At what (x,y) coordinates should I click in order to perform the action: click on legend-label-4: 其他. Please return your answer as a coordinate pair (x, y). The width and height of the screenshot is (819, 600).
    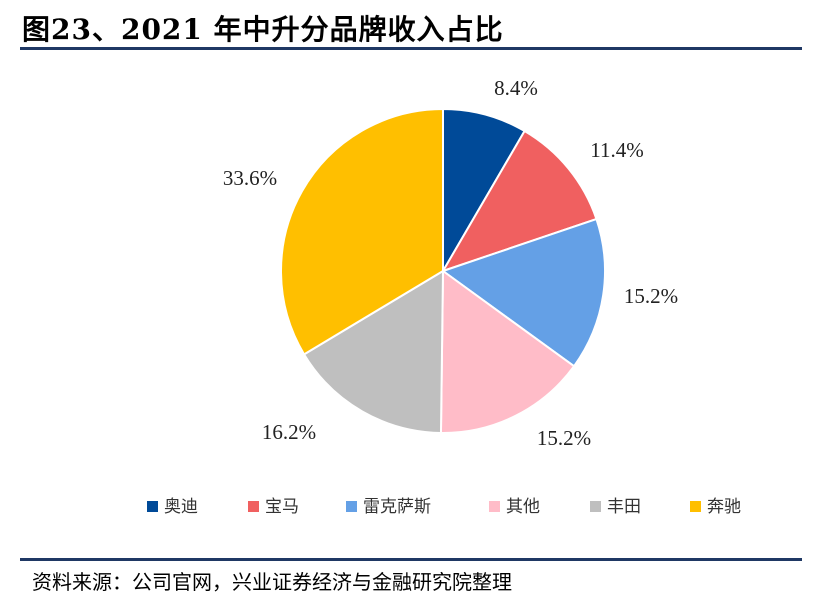
    Looking at the image, I should click on (523, 507).